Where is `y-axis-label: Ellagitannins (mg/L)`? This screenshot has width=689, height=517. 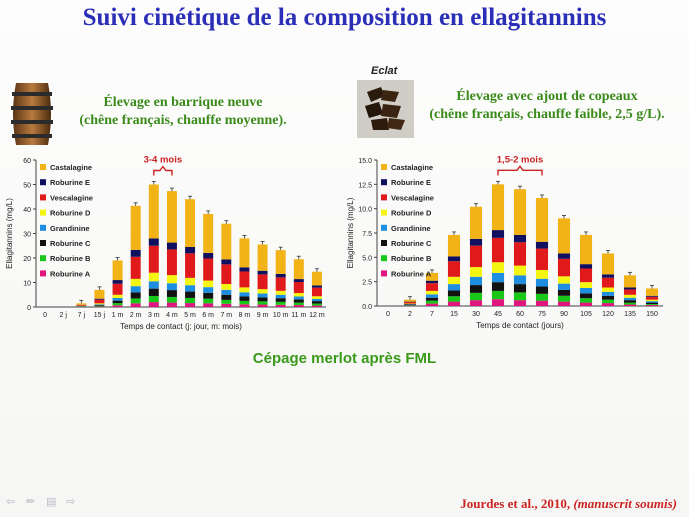 y-axis-label: Ellagitannins (mg/L) is located at coordinates (9, 233).